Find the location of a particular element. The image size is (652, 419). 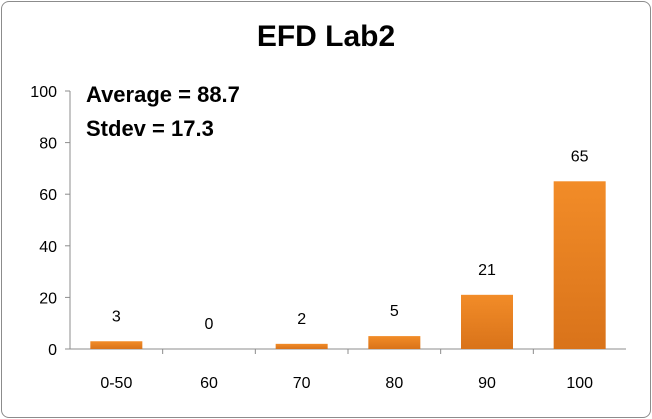

x-tick-label: 80 is located at coordinates (394, 383).